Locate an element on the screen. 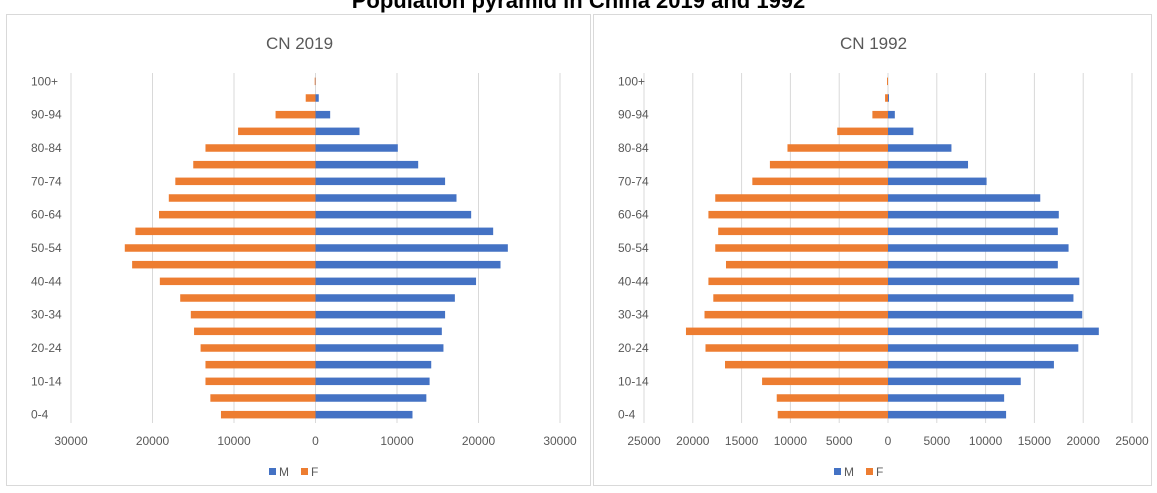  legend-label-F: F is located at coordinates (314, 472).